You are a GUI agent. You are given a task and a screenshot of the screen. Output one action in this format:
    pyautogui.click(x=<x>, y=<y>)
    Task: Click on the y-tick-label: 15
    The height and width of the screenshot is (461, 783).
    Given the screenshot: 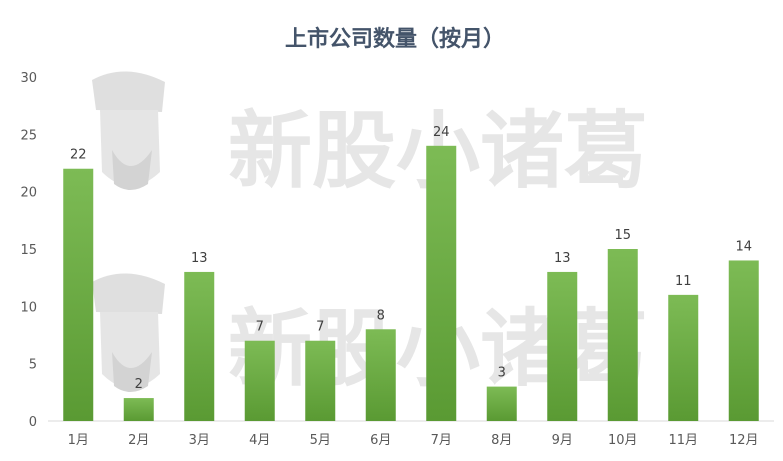 What is the action you would take?
    pyautogui.click(x=28, y=250)
    